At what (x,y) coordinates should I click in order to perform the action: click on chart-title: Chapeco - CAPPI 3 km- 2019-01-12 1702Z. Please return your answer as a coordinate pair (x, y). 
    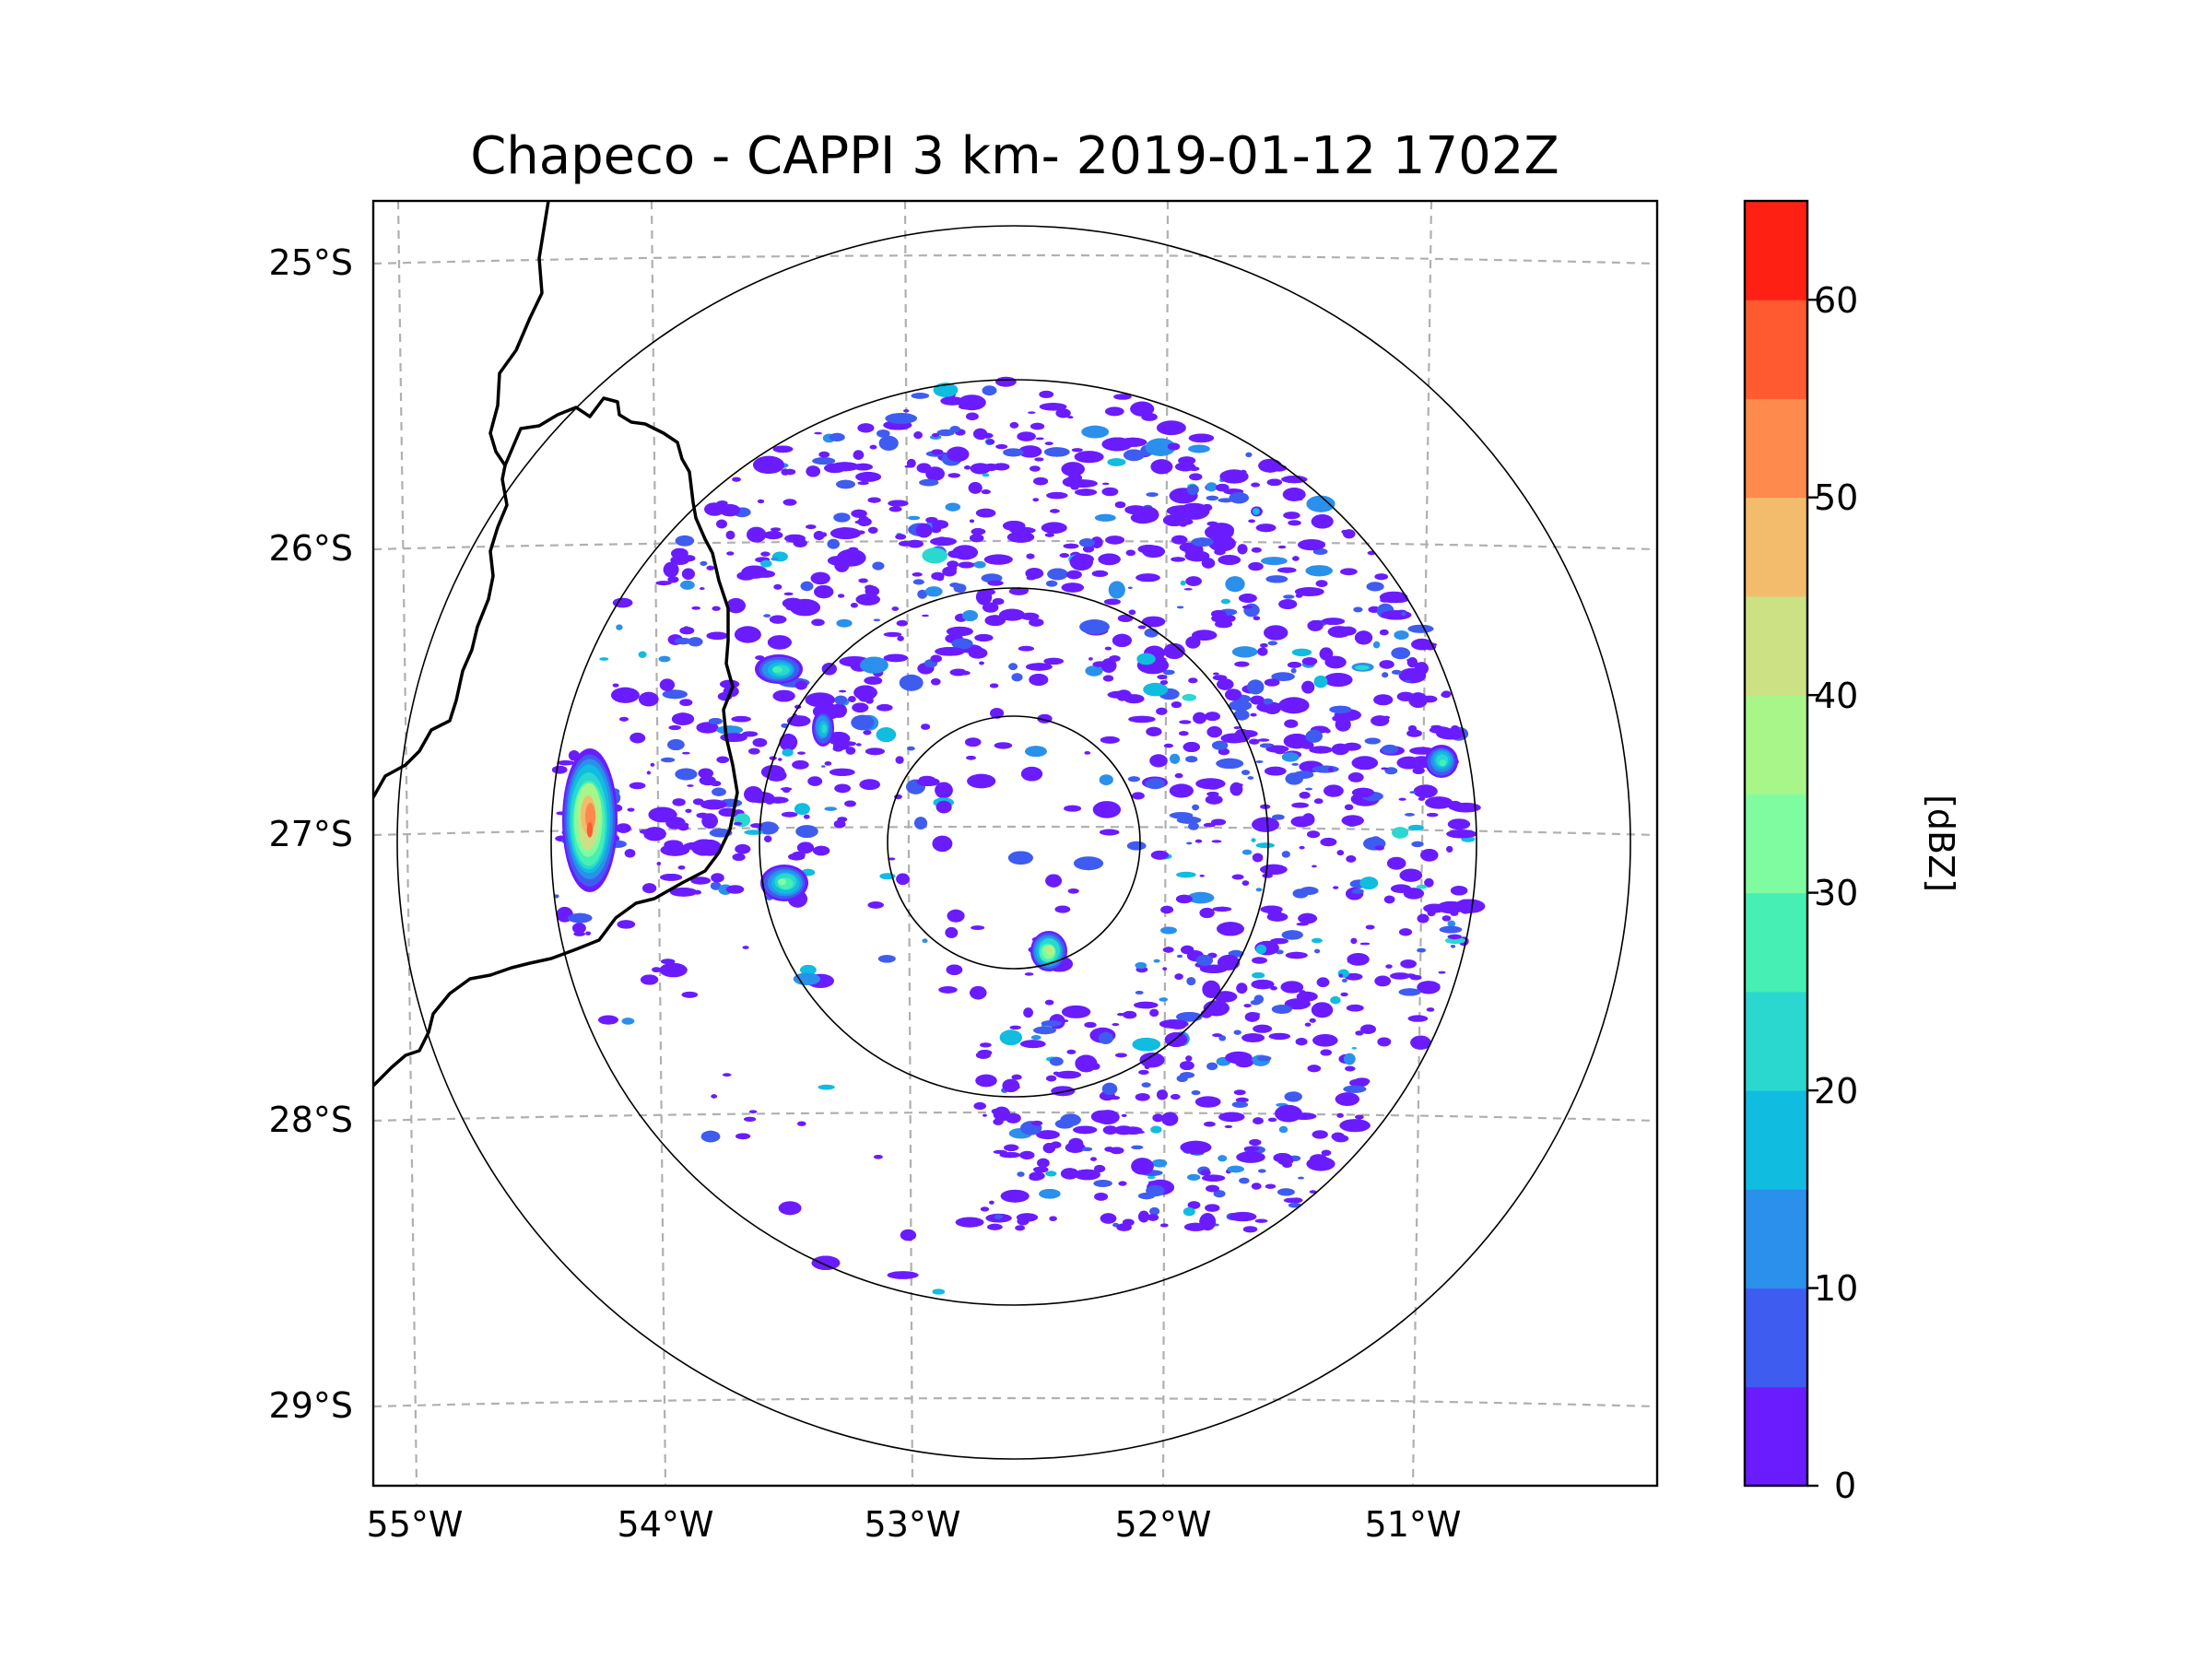
    Looking at the image, I should click on (1014, 156).